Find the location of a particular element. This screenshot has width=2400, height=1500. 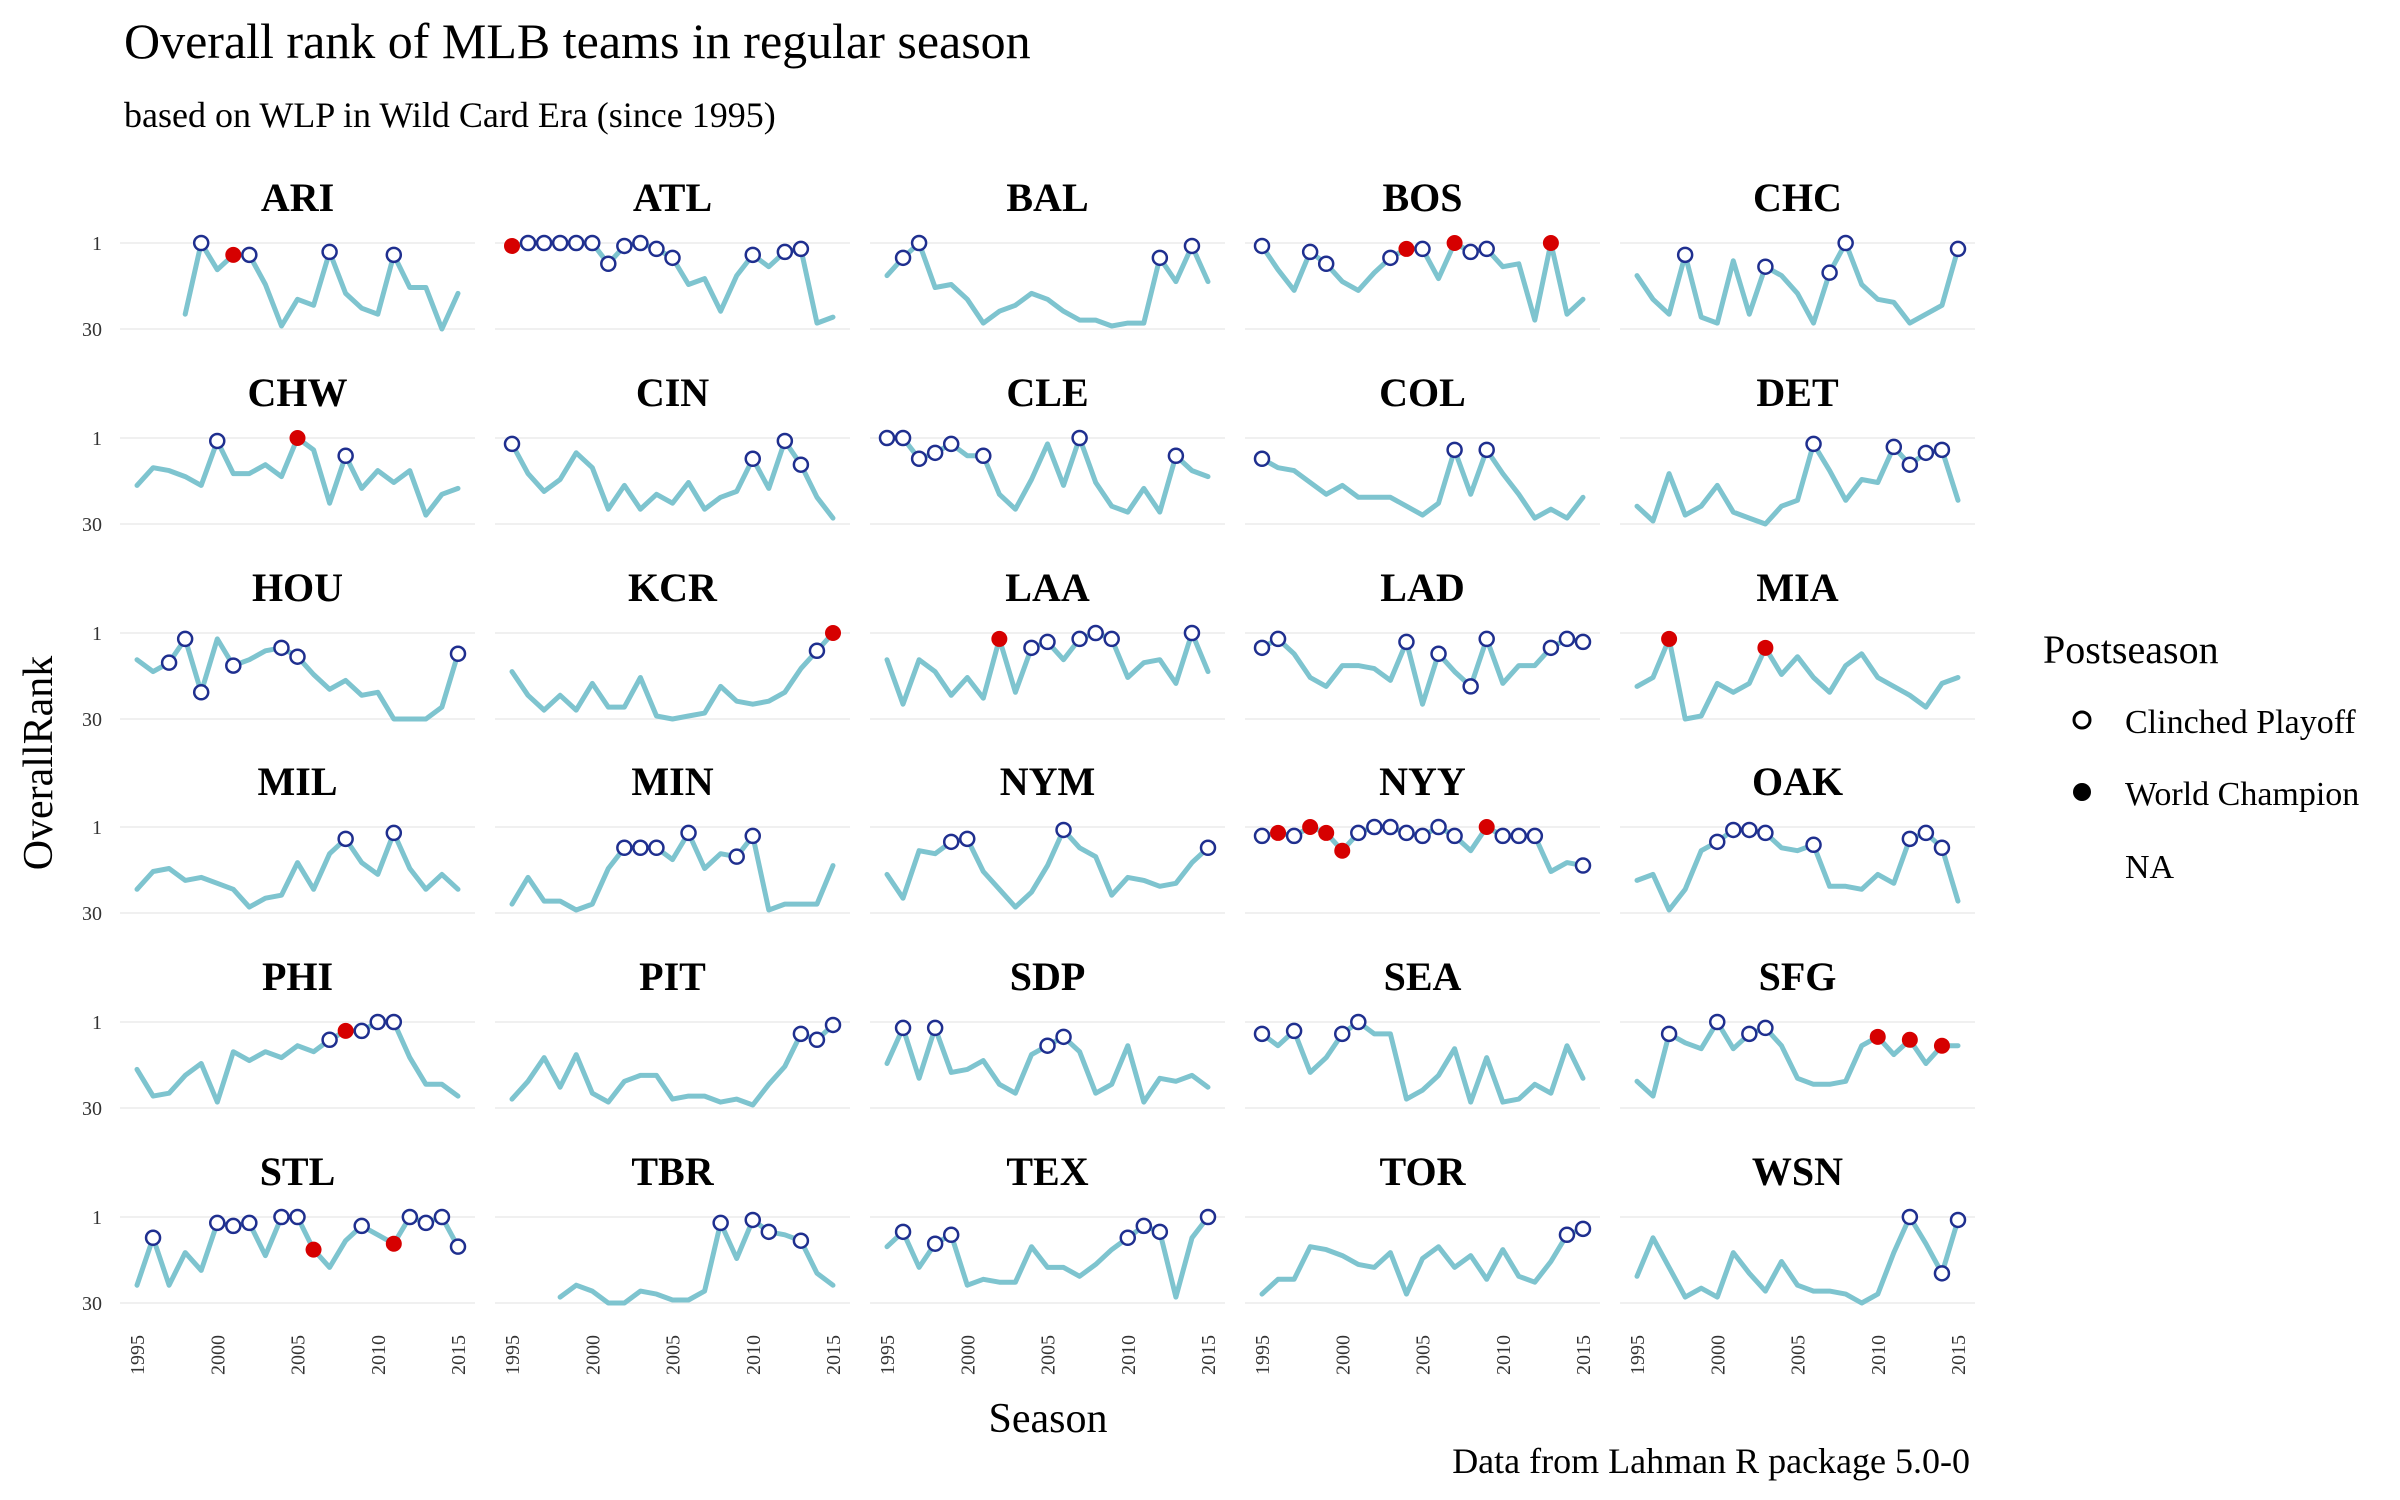

series-line-det is located at coordinates (1797, 484).